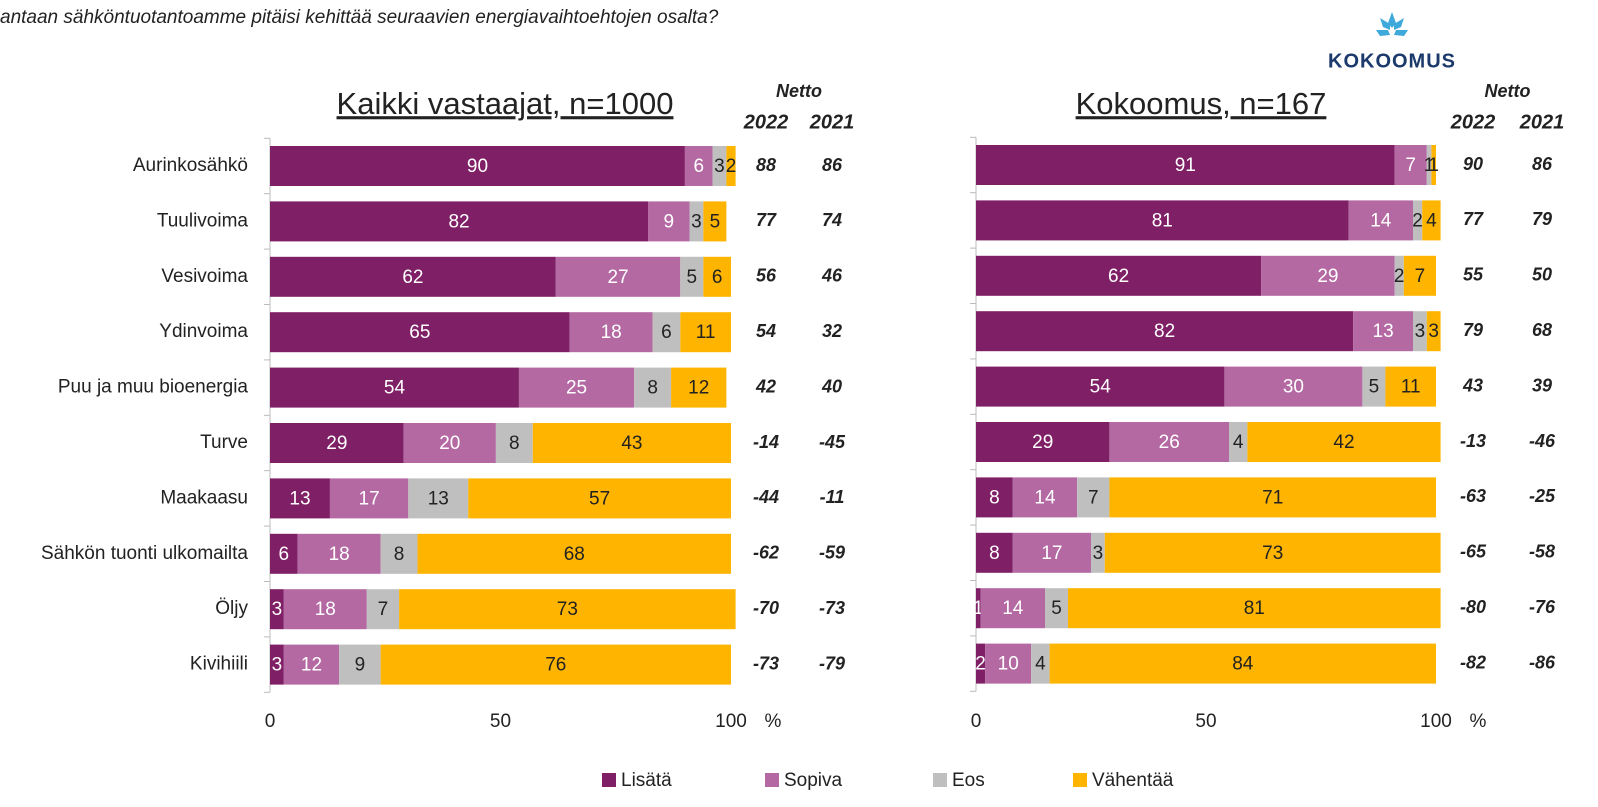  Describe the element at coordinates (1042, 442) in the screenshot. I see `data-label: 29` at that location.